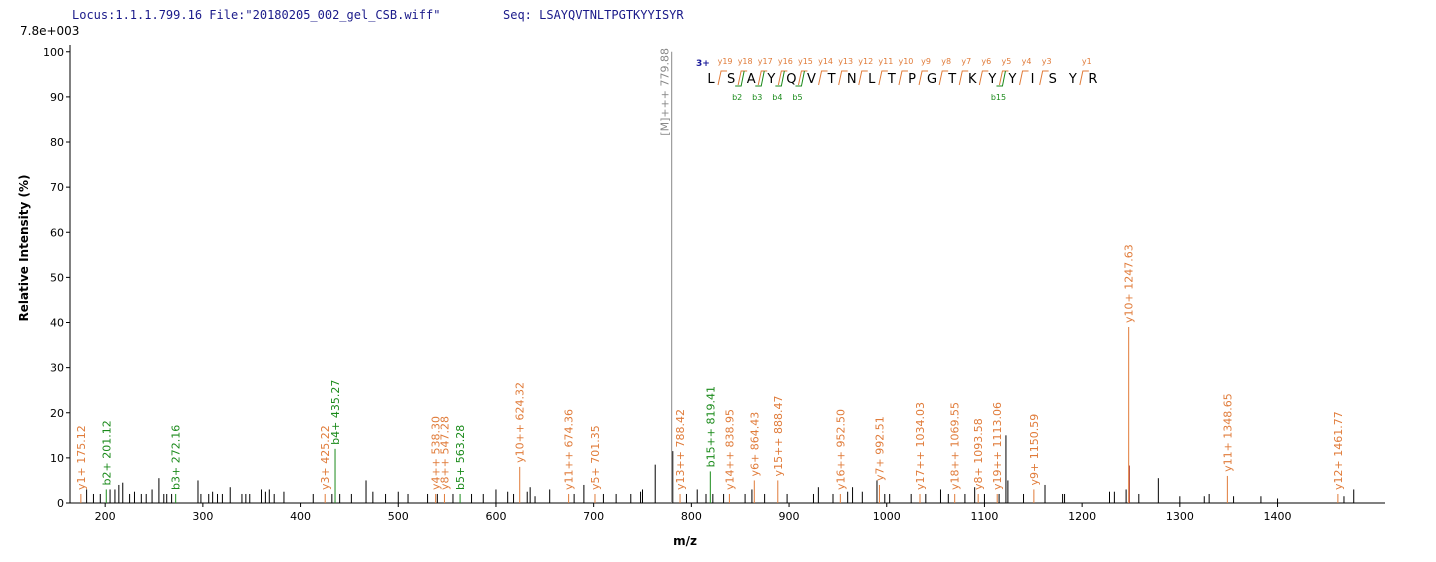 This screenshot has height=562, width=1436. What do you see at coordinates (926, 61) in the screenshot?
I see `y-ion-label: y9` at bounding box center [926, 61].